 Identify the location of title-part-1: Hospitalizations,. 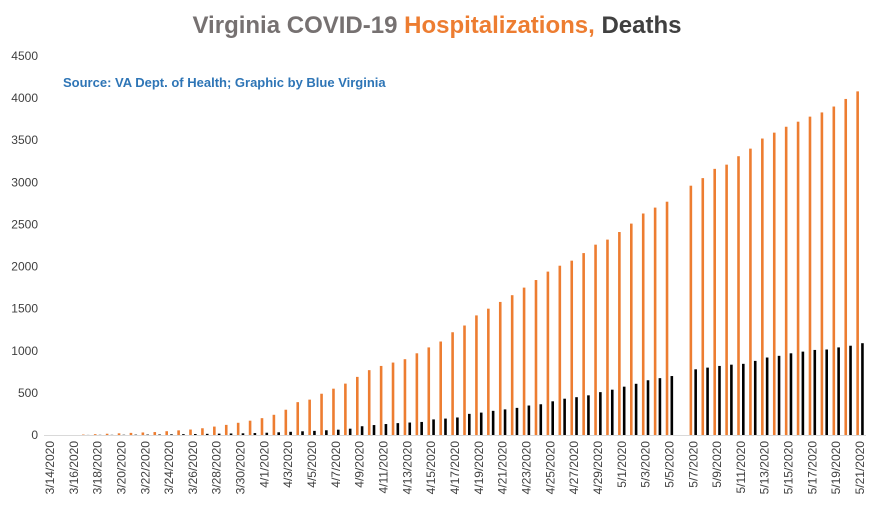
(499, 25).